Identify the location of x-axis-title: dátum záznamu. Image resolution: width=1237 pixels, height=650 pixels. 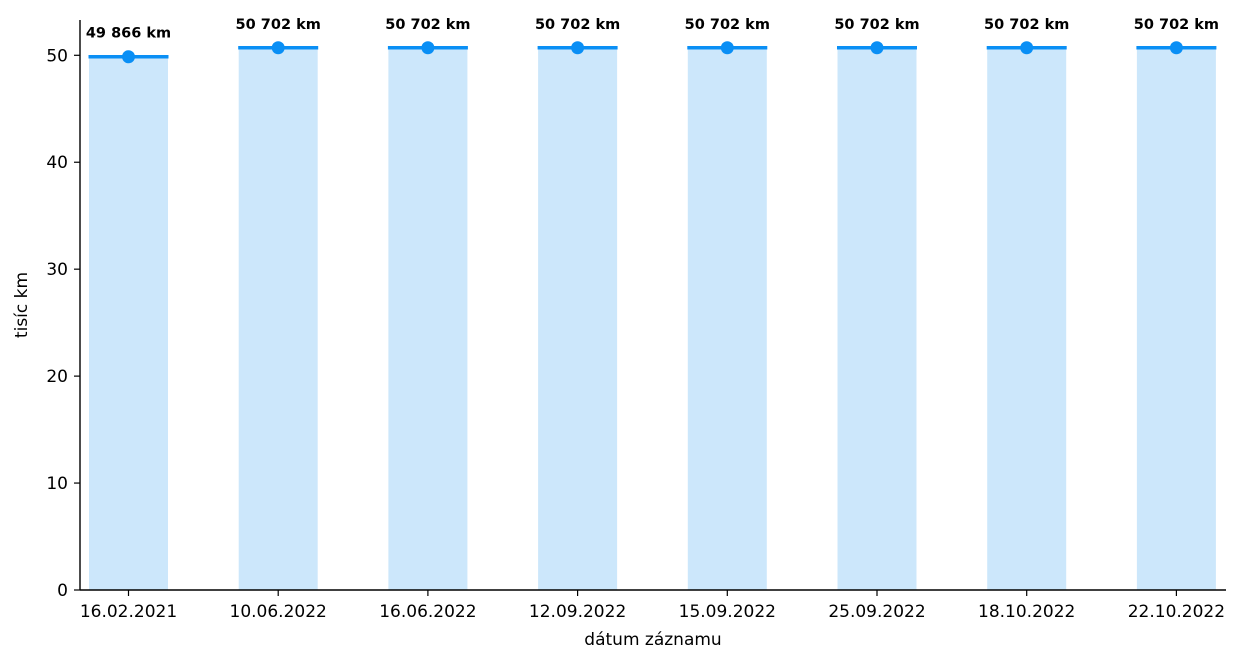
(652, 640).